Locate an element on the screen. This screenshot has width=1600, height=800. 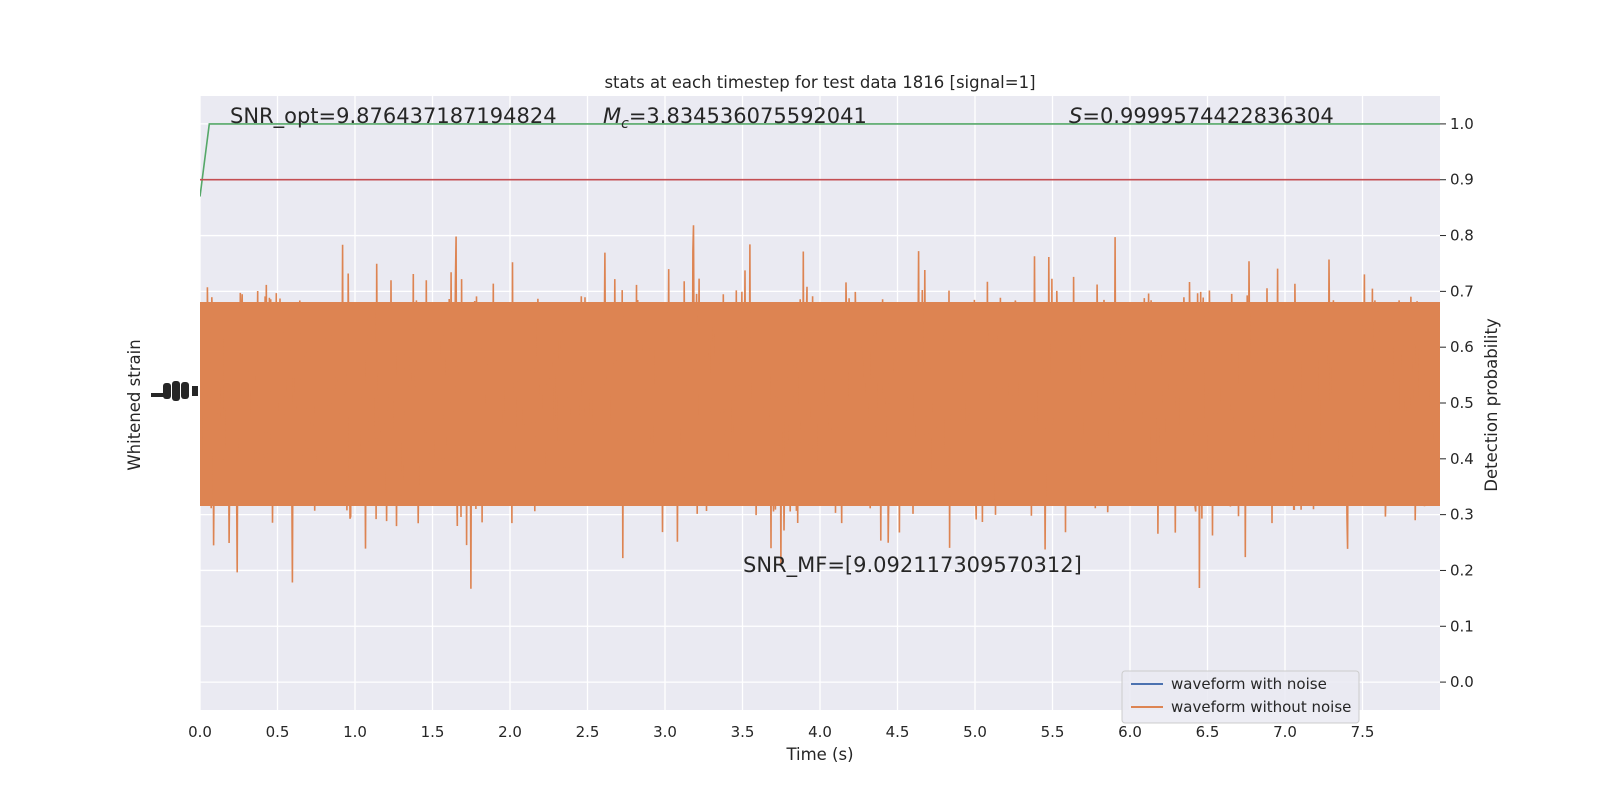
right-tick-label: 0.1 is located at coordinates (1462, 626).